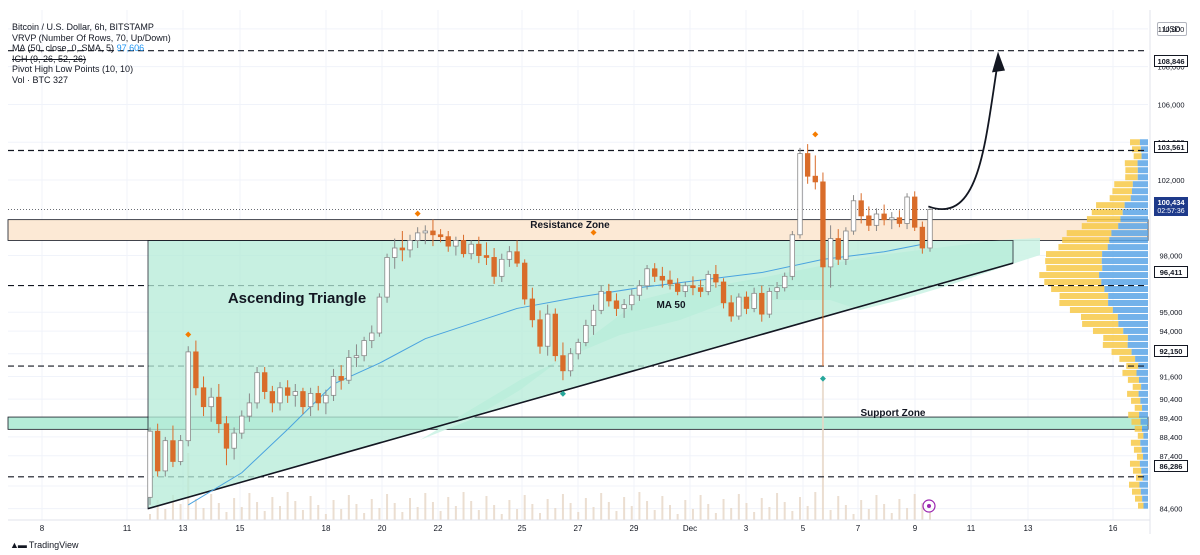  What do you see at coordinates (690, 528) in the screenshot?
I see `x-tick-label: Dec` at bounding box center [690, 528].